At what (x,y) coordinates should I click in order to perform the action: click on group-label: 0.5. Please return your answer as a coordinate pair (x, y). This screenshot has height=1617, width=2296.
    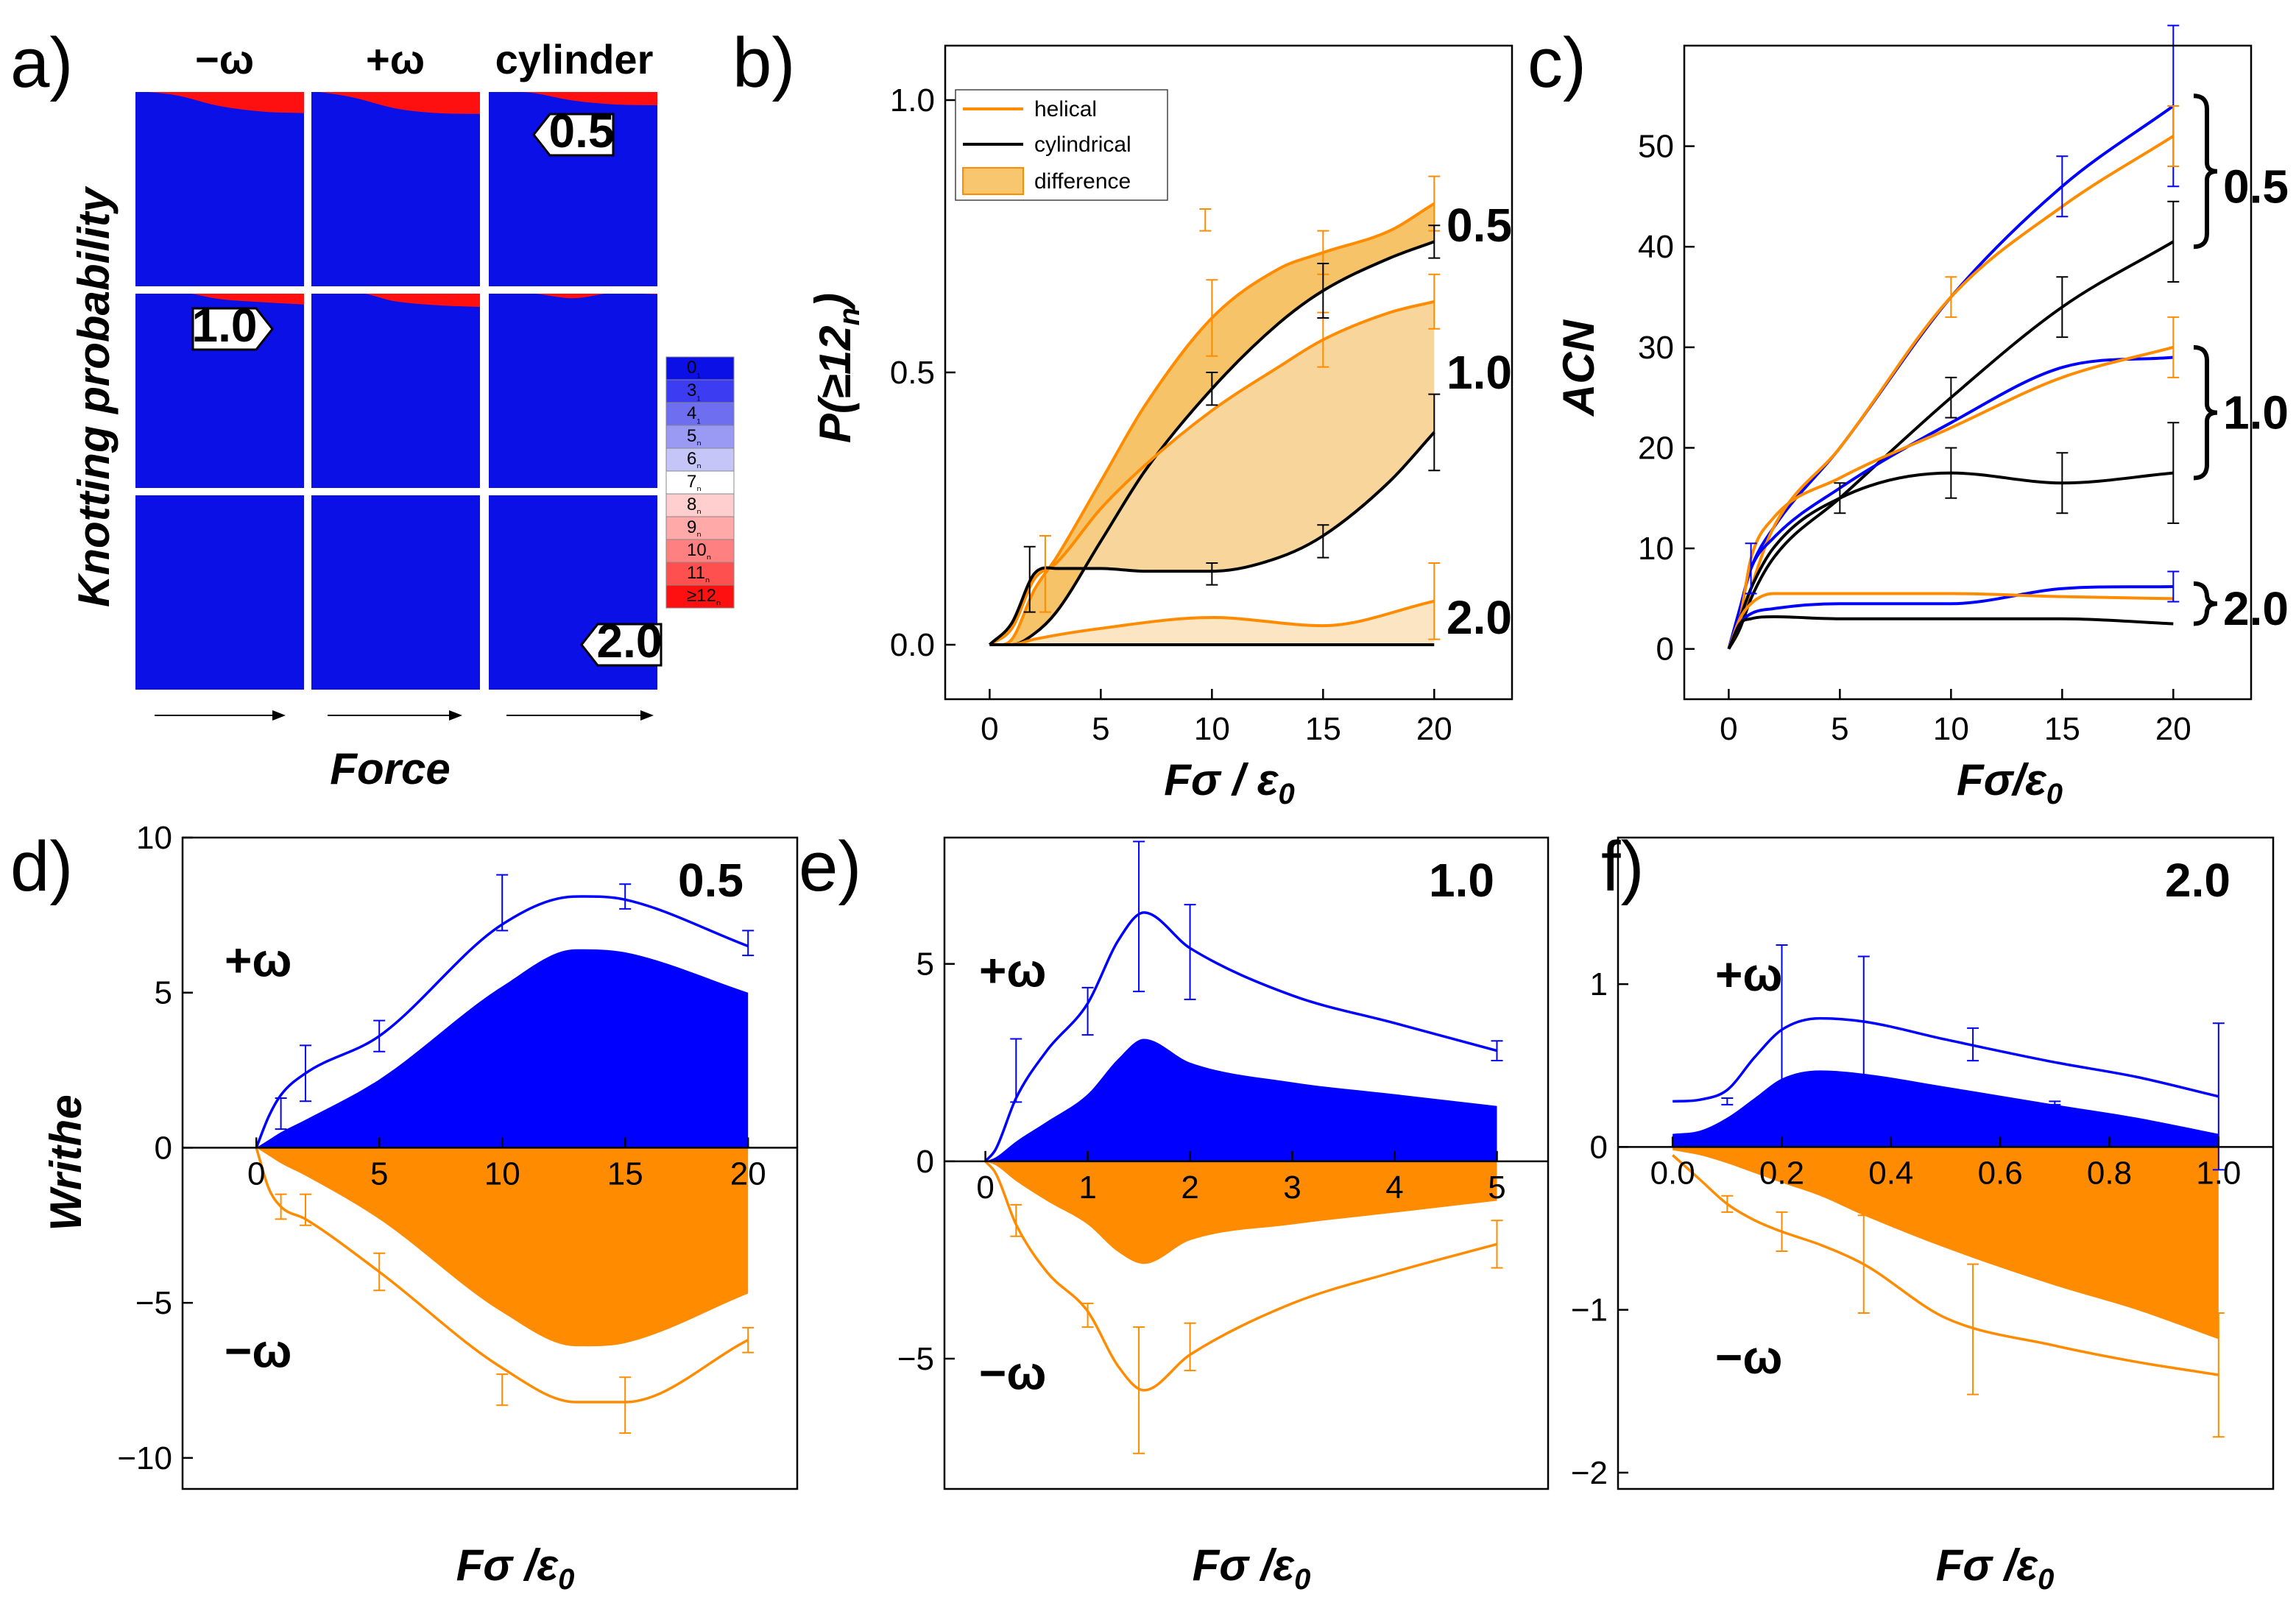
    Looking at the image, I should click on (2256, 186).